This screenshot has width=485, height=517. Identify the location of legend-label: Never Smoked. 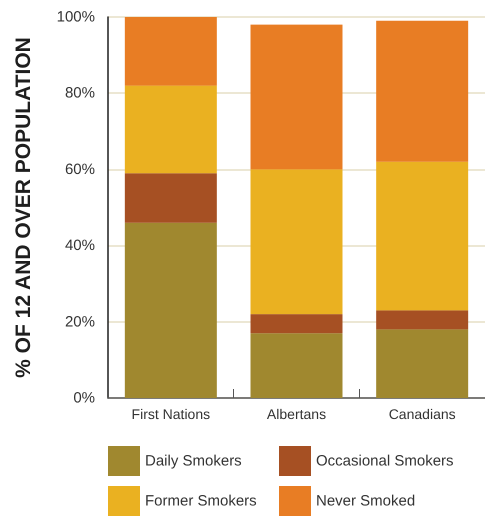
(366, 501).